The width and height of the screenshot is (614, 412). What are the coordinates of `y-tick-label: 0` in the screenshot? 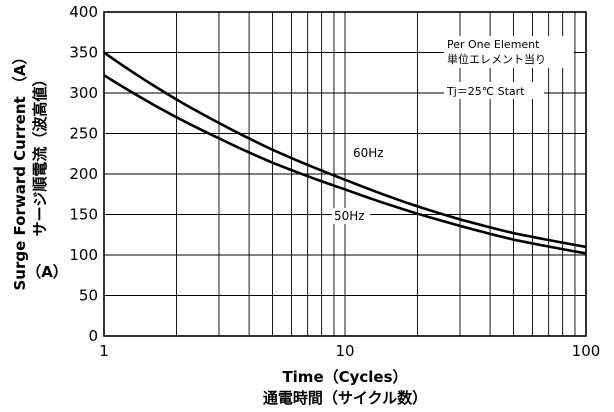 It's located at (93, 336).